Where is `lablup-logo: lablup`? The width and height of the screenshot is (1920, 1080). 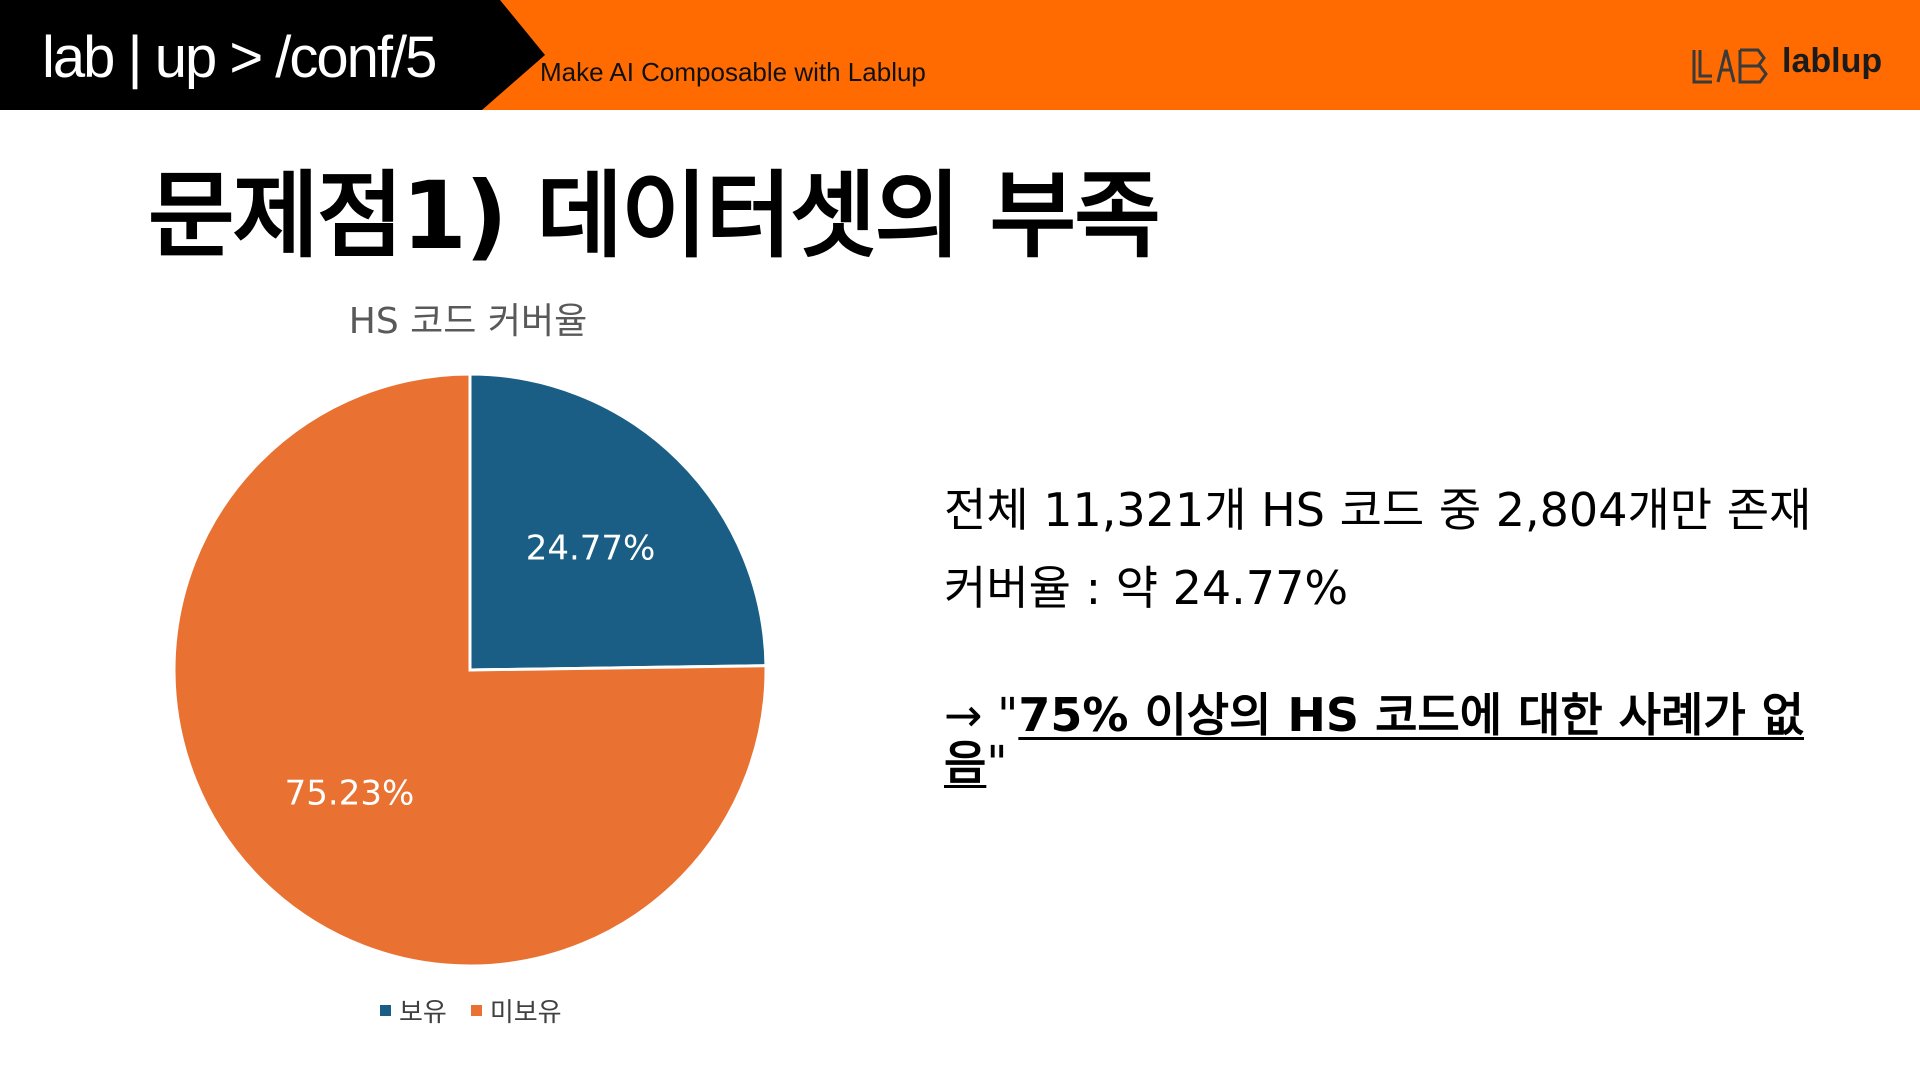 lablup-logo: lablup is located at coordinates (1796, 65).